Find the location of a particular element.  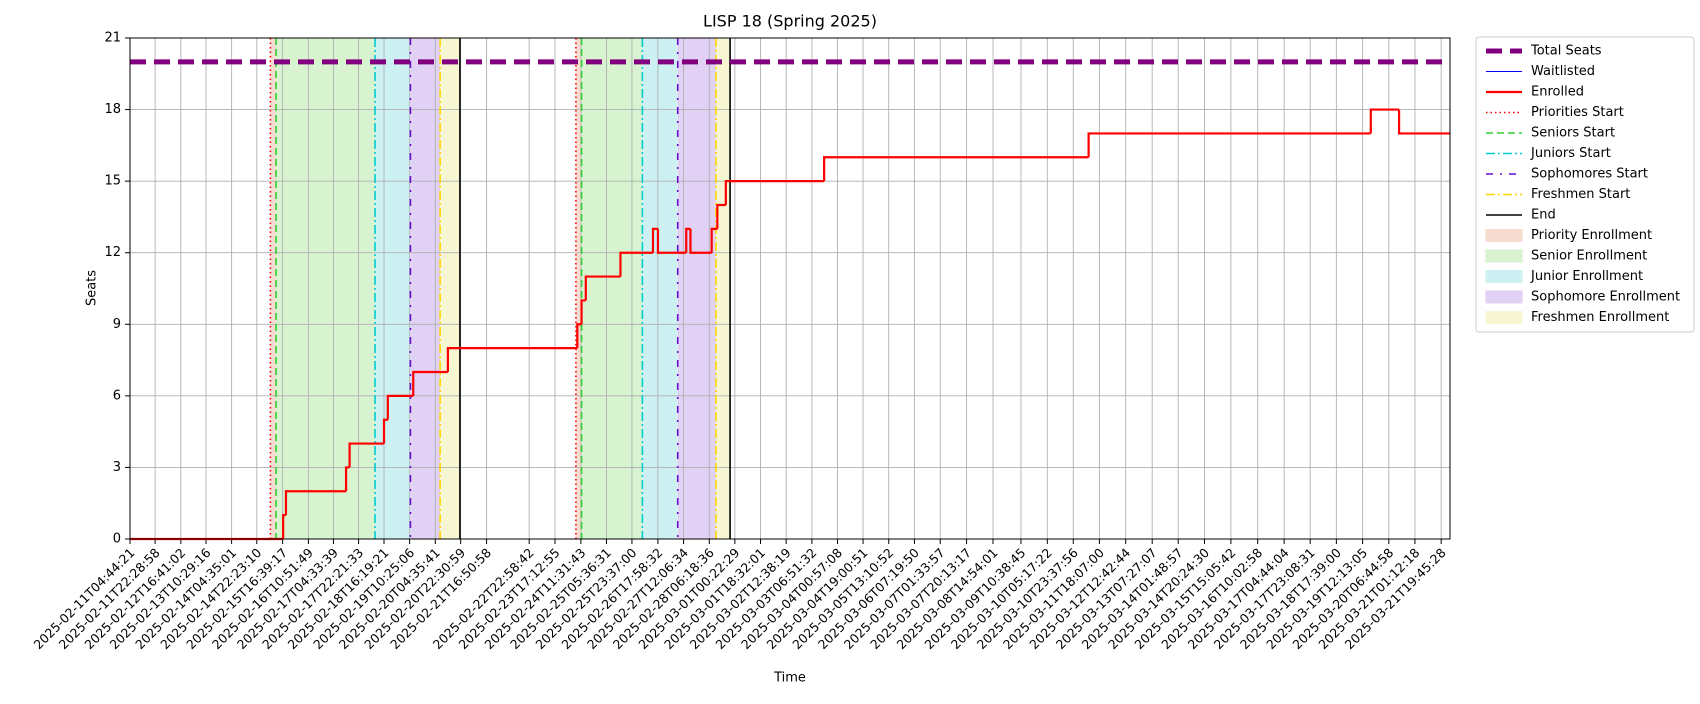

y-tick-label: 15 is located at coordinates (112, 181).